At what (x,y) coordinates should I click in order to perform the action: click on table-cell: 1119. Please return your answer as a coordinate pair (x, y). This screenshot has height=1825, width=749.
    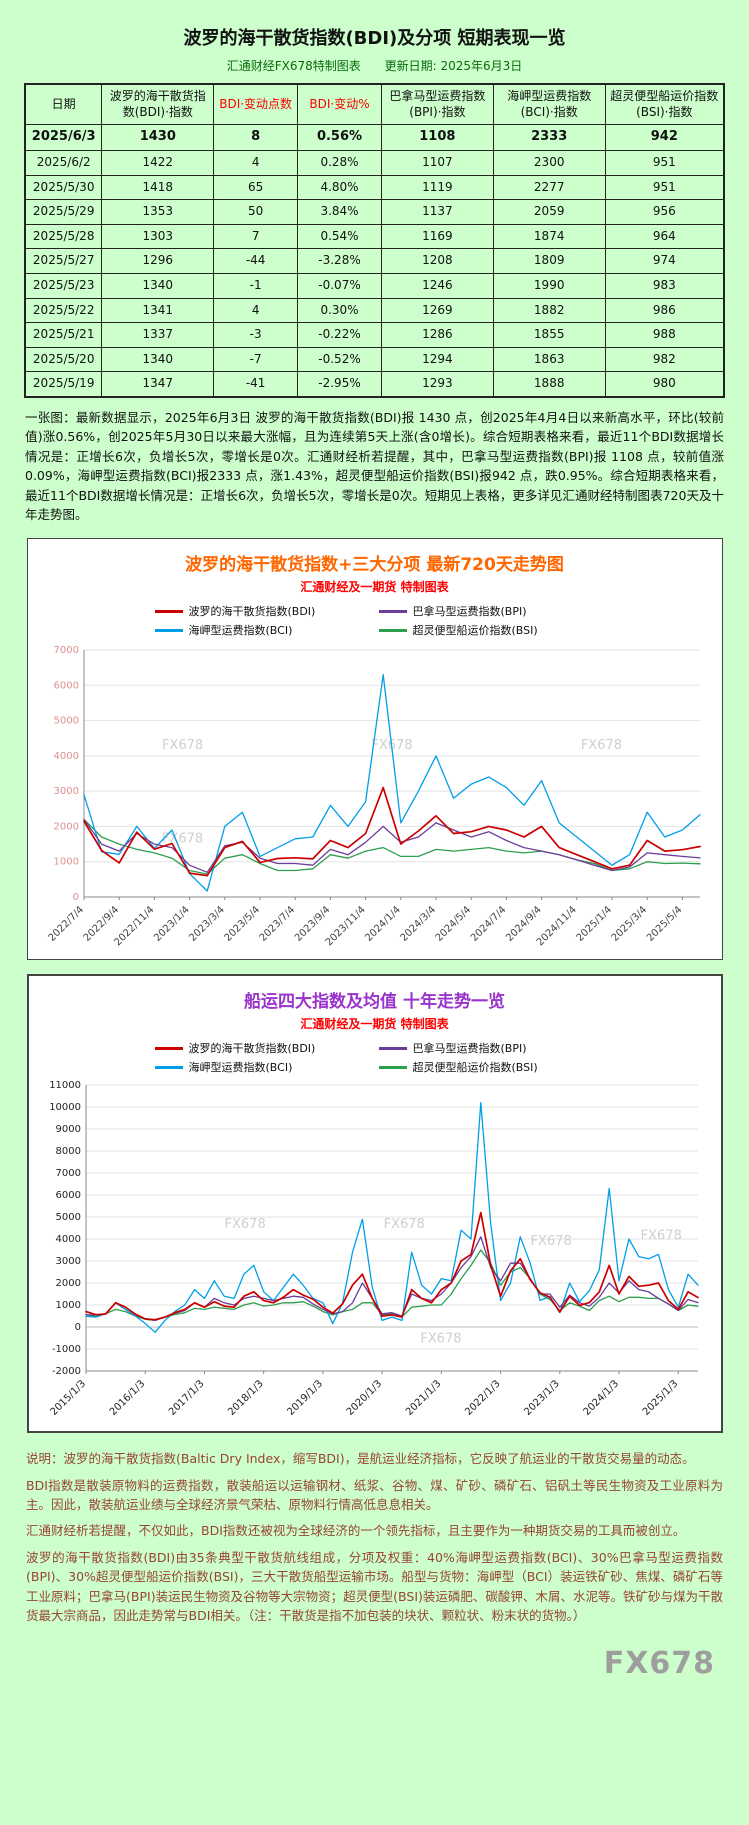
    Looking at the image, I should click on (437, 187).